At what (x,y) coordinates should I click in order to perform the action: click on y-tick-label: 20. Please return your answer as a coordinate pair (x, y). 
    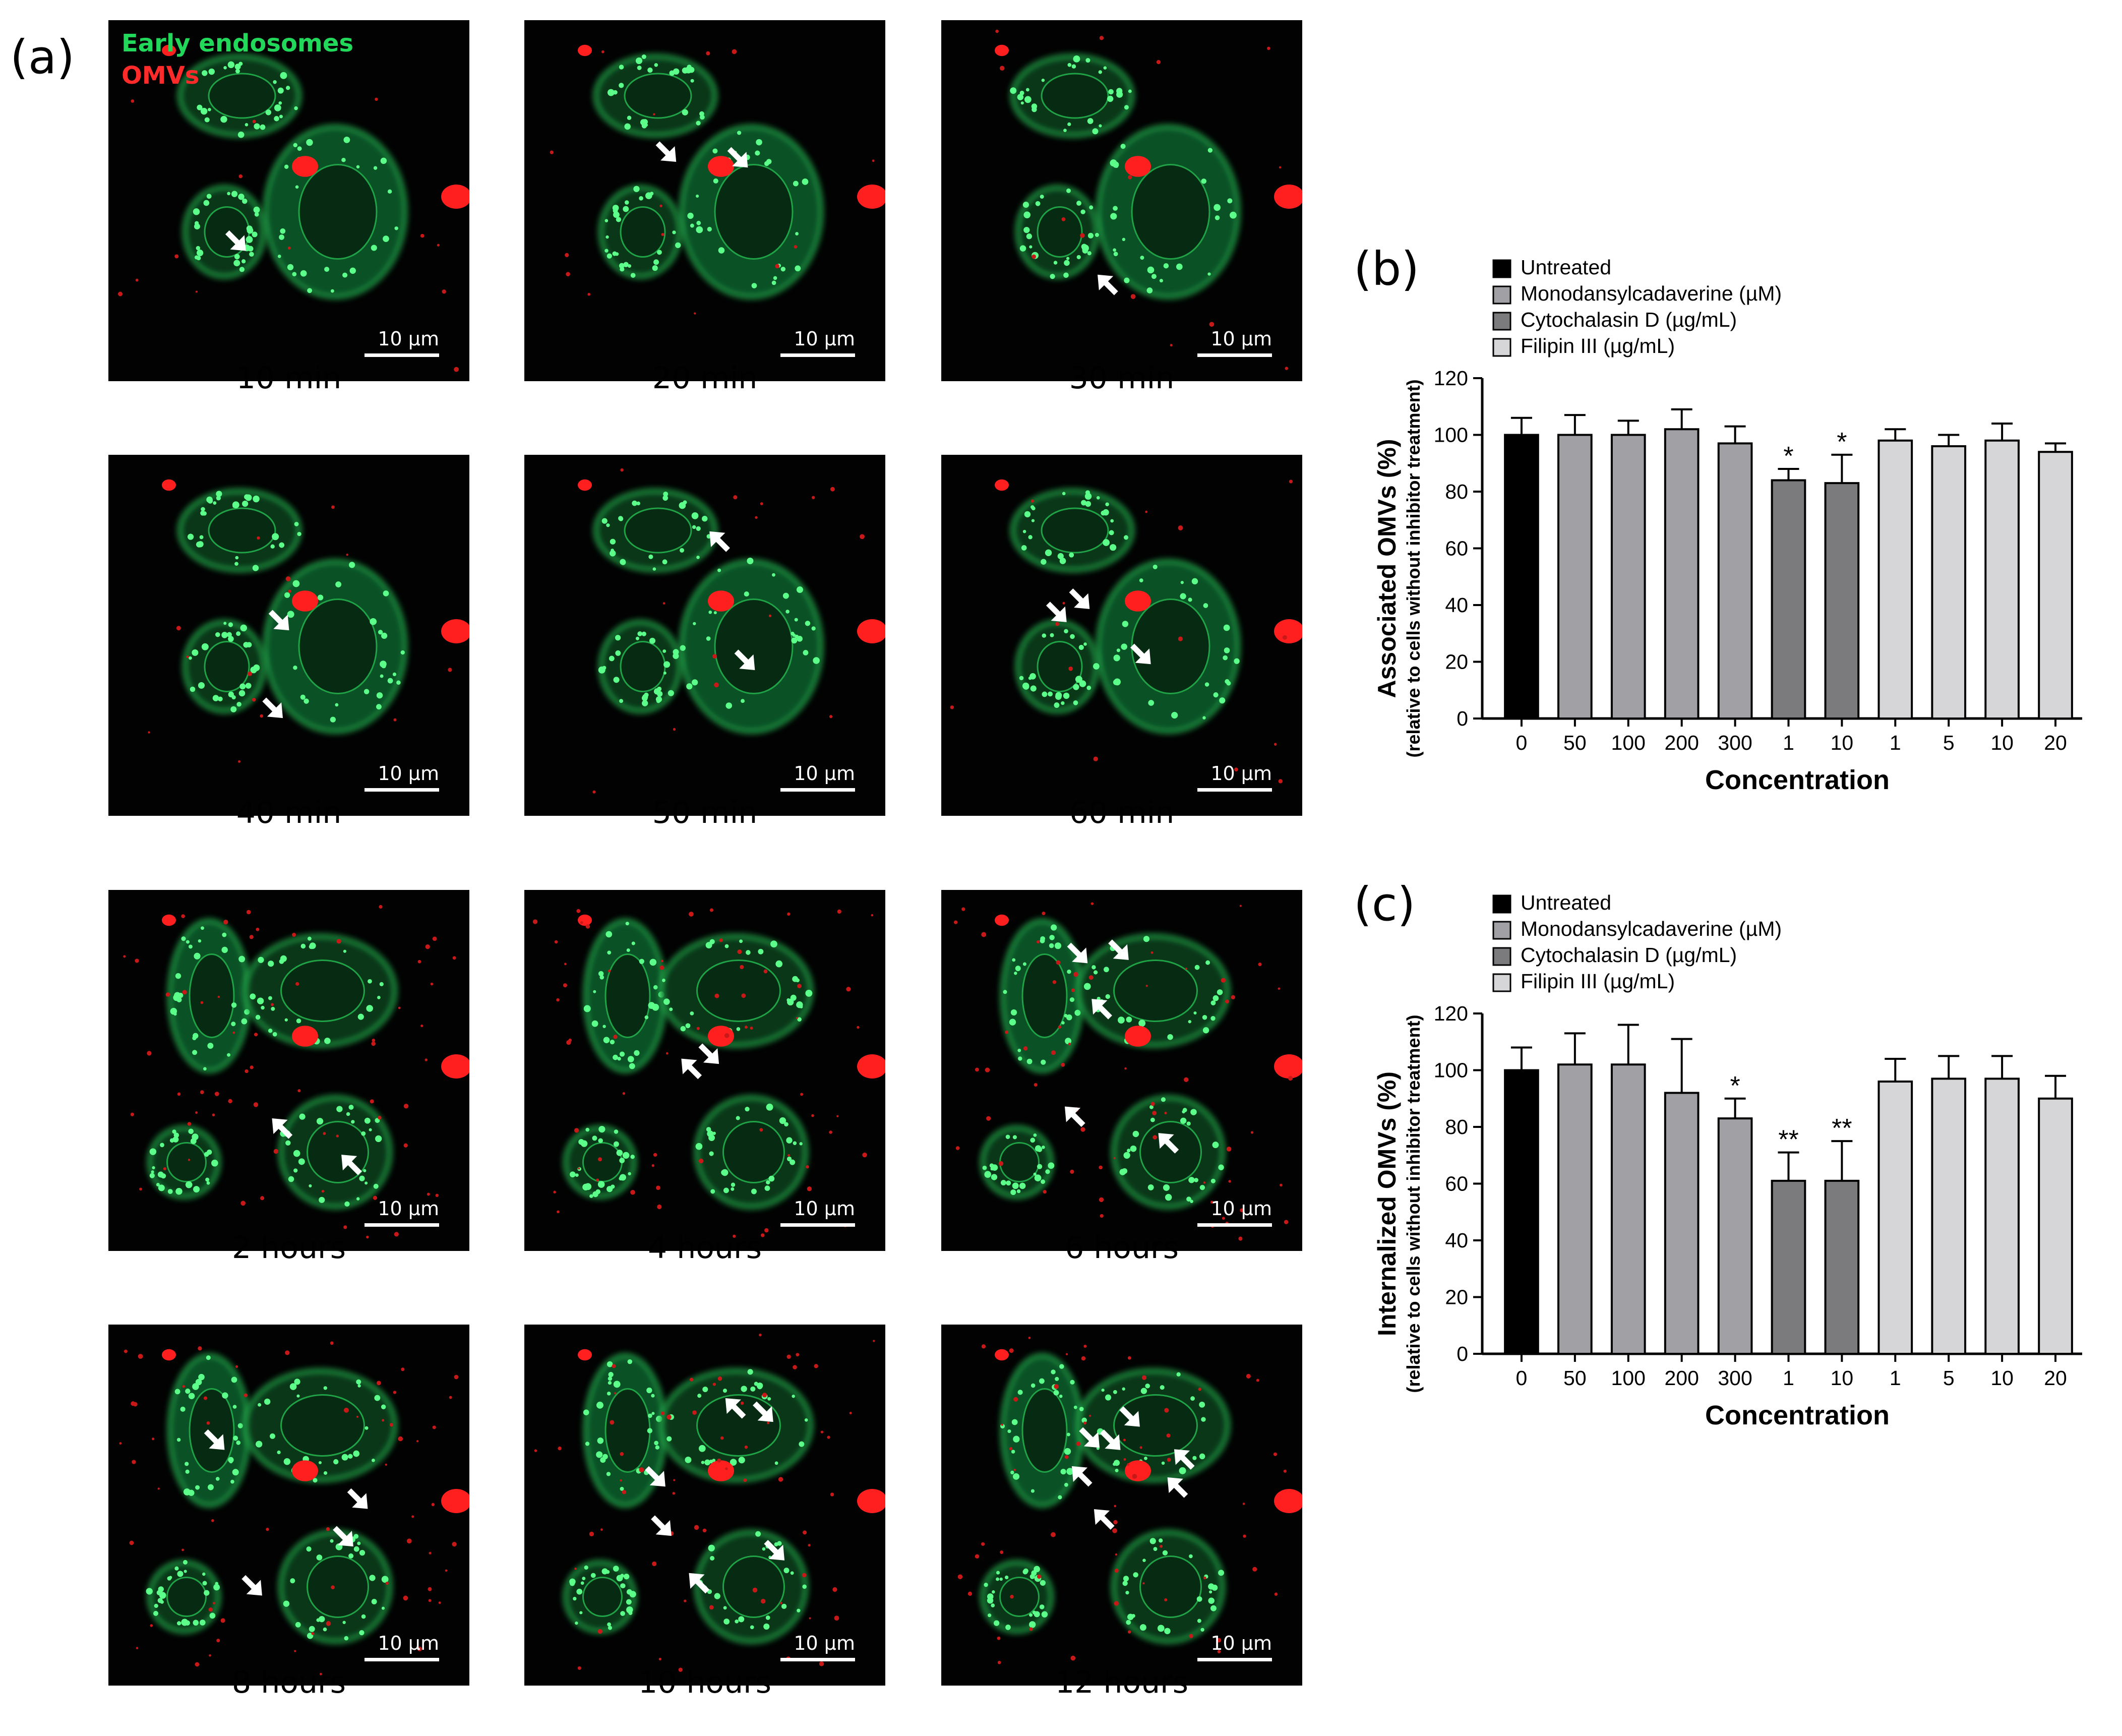
    Looking at the image, I should click on (1456, 1297).